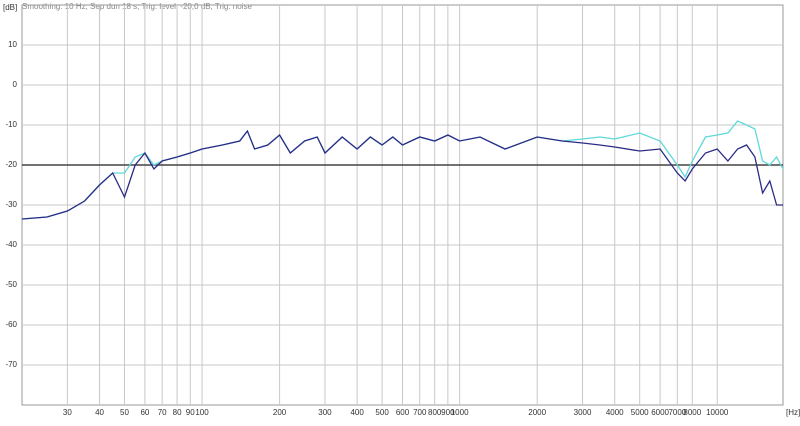  Describe the element at coordinates (12, 44) in the screenshot. I see `y-tick-label: 10` at that location.